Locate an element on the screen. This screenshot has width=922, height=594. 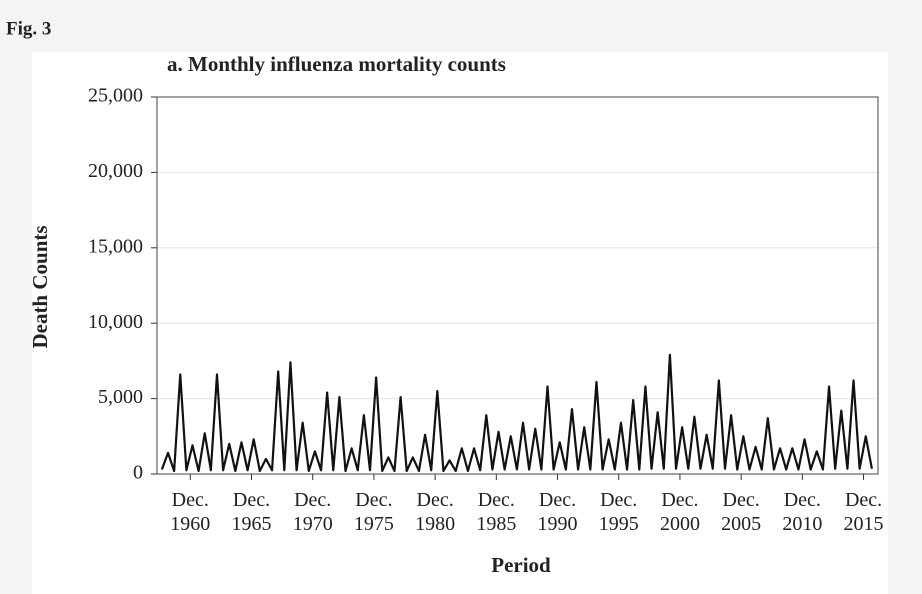
figure-label: Fig. 3 is located at coordinates (28, 28).